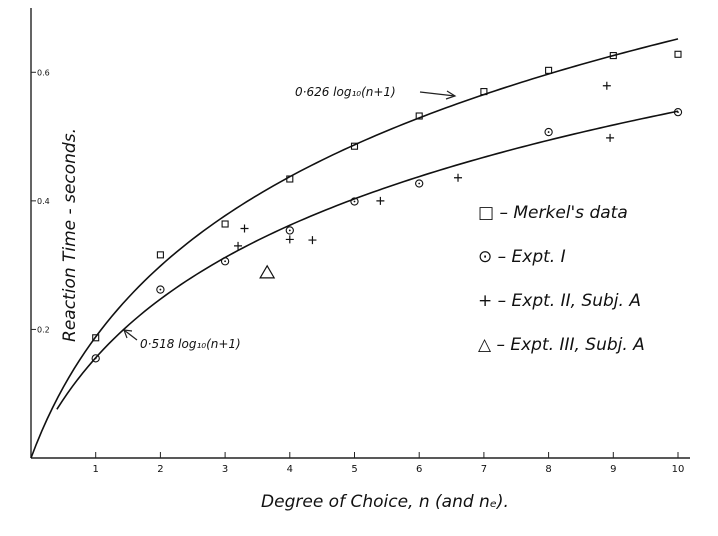  What do you see at coordinates (96, 469) in the screenshot?
I see `x-tick-label: 1` at bounding box center [96, 469].